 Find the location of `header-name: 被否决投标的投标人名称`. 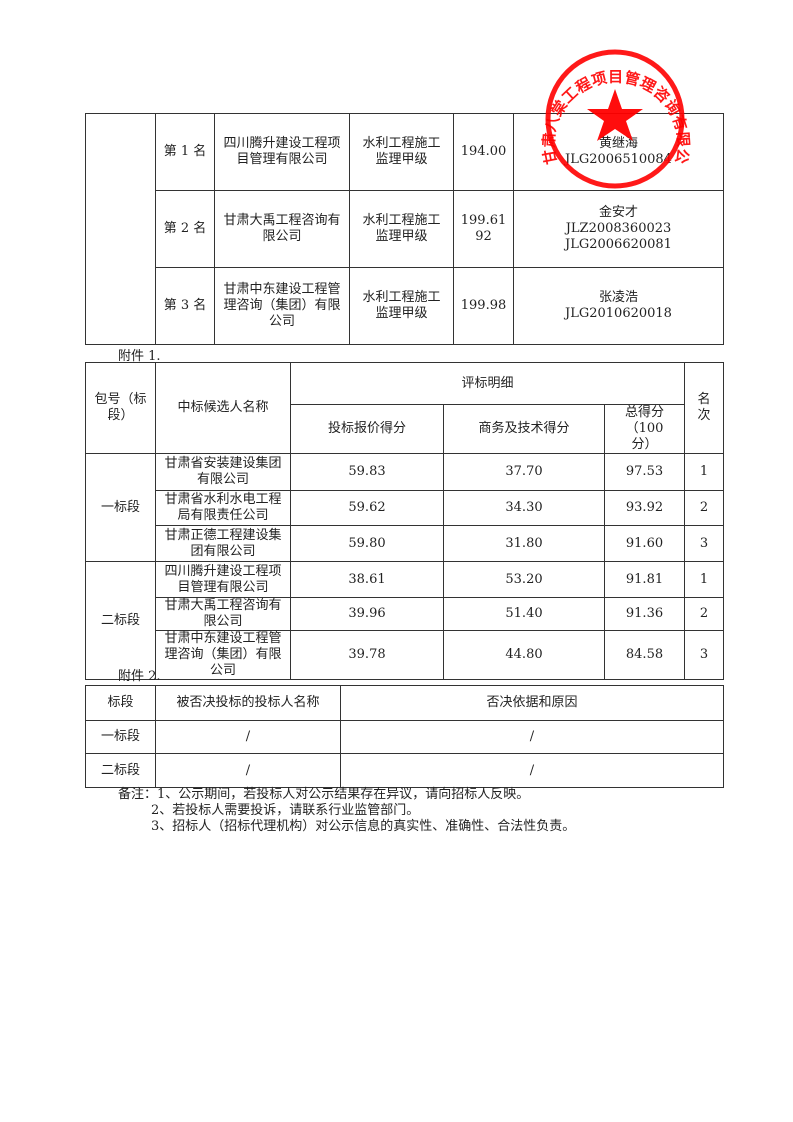

header-name: 被否决投标的投标人名称 is located at coordinates (248, 703).